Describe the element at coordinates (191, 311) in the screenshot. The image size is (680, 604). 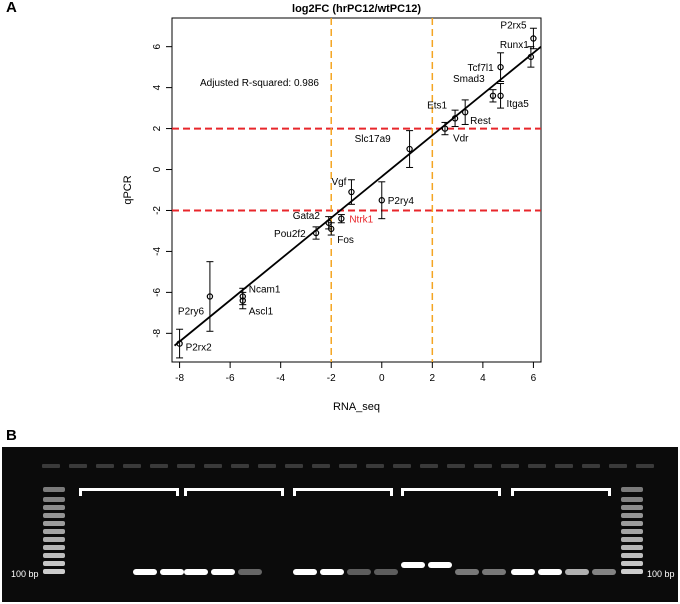
I see `point-label: P2ry6` at that location.